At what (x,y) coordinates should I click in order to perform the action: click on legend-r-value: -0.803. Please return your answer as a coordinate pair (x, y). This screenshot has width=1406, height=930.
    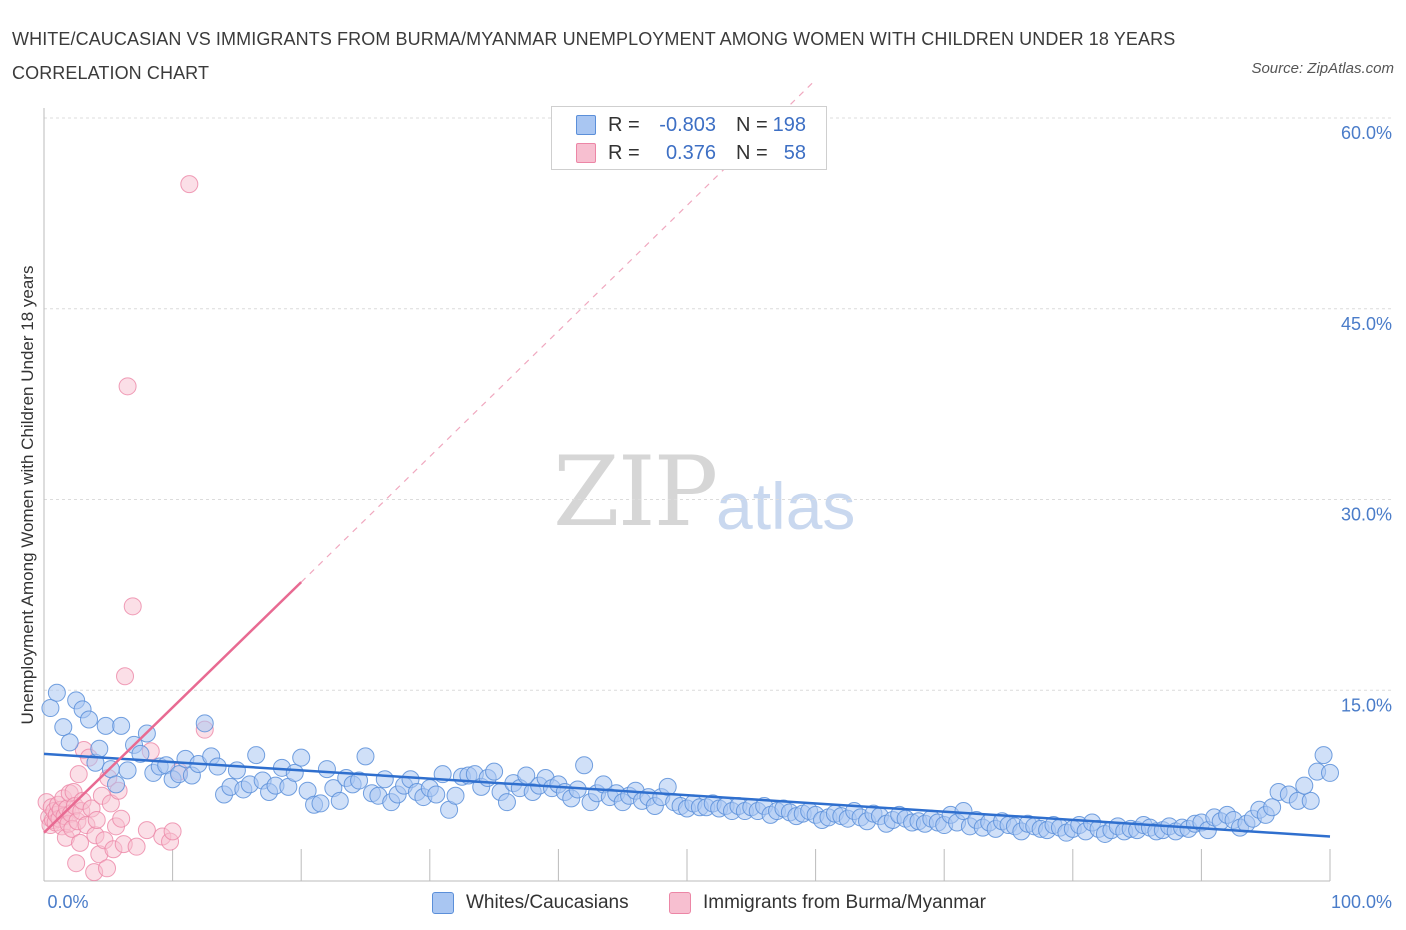
    Looking at the image, I should click on (687, 124).